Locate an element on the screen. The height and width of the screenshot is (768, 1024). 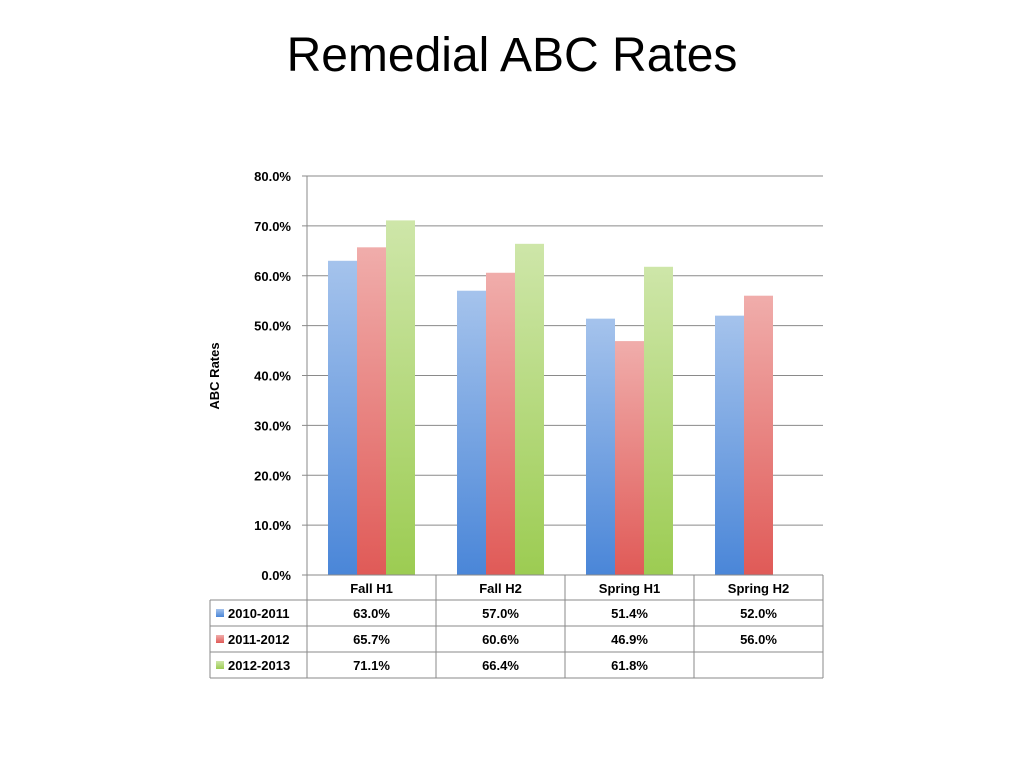
data-label: 52.0% is located at coordinates (758, 613).